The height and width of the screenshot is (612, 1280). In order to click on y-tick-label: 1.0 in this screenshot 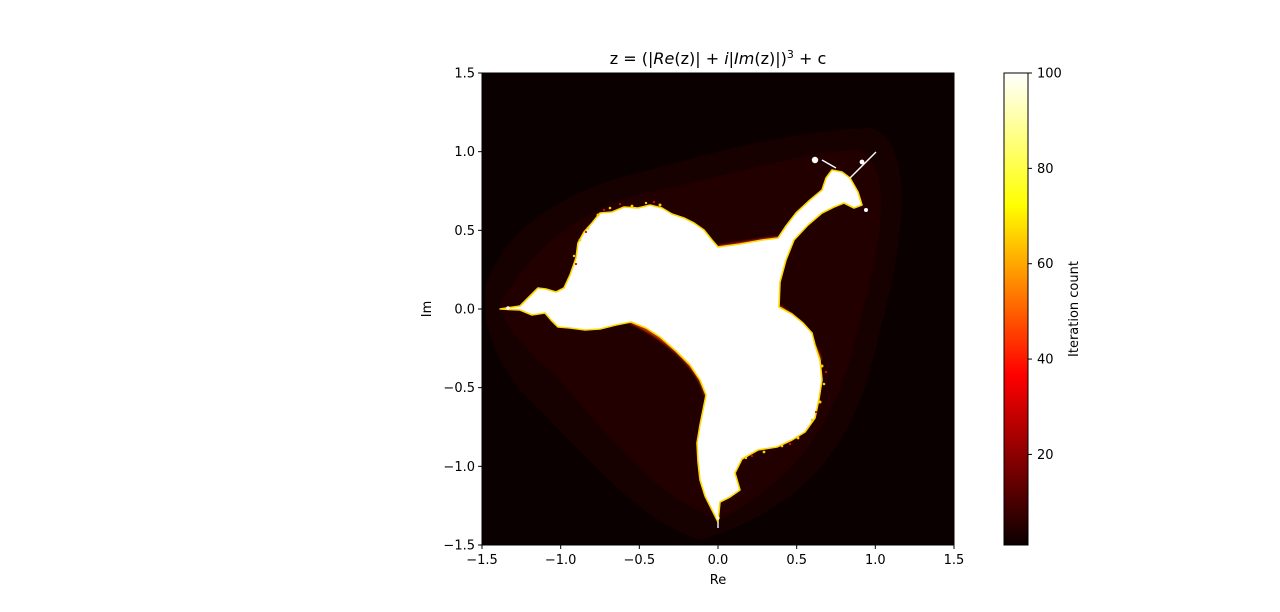, I will do `click(464, 152)`.